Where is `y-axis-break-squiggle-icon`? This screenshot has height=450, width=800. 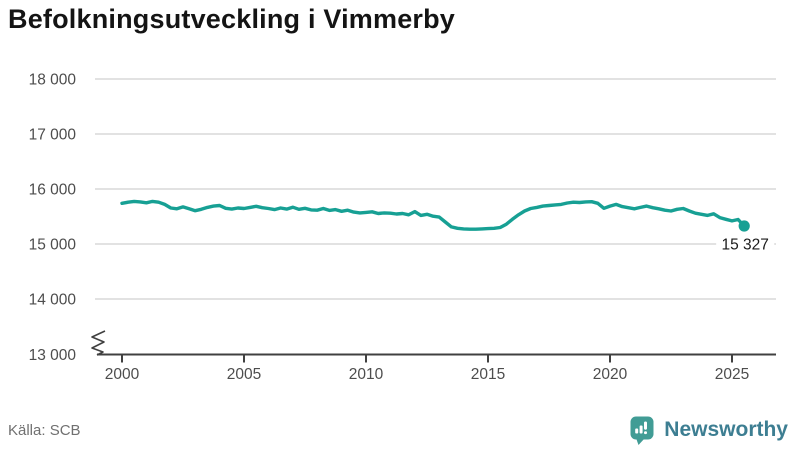 y-axis-break-squiggle-icon is located at coordinates (98, 343).